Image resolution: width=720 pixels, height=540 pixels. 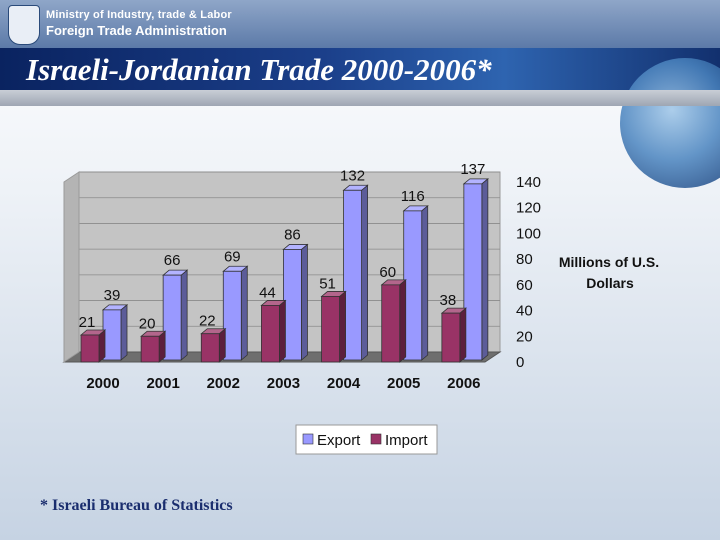 I want to click on bar-side-import-2003, so click(x=282, y=331).